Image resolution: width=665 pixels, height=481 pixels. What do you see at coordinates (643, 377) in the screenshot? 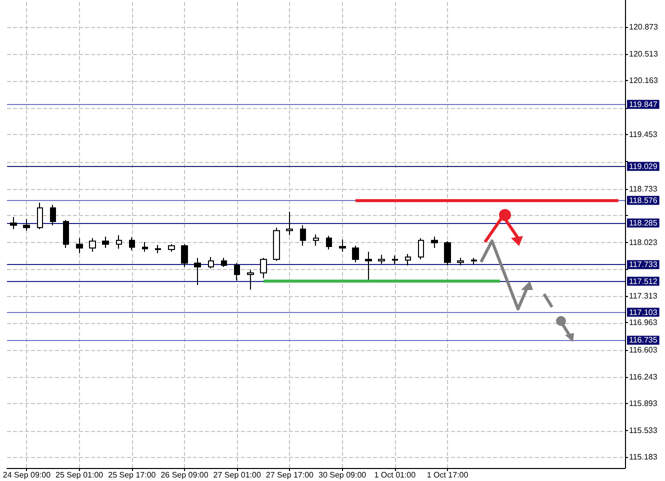
I see `y-tick-label: 116.243` at bounding box center [643, 377].